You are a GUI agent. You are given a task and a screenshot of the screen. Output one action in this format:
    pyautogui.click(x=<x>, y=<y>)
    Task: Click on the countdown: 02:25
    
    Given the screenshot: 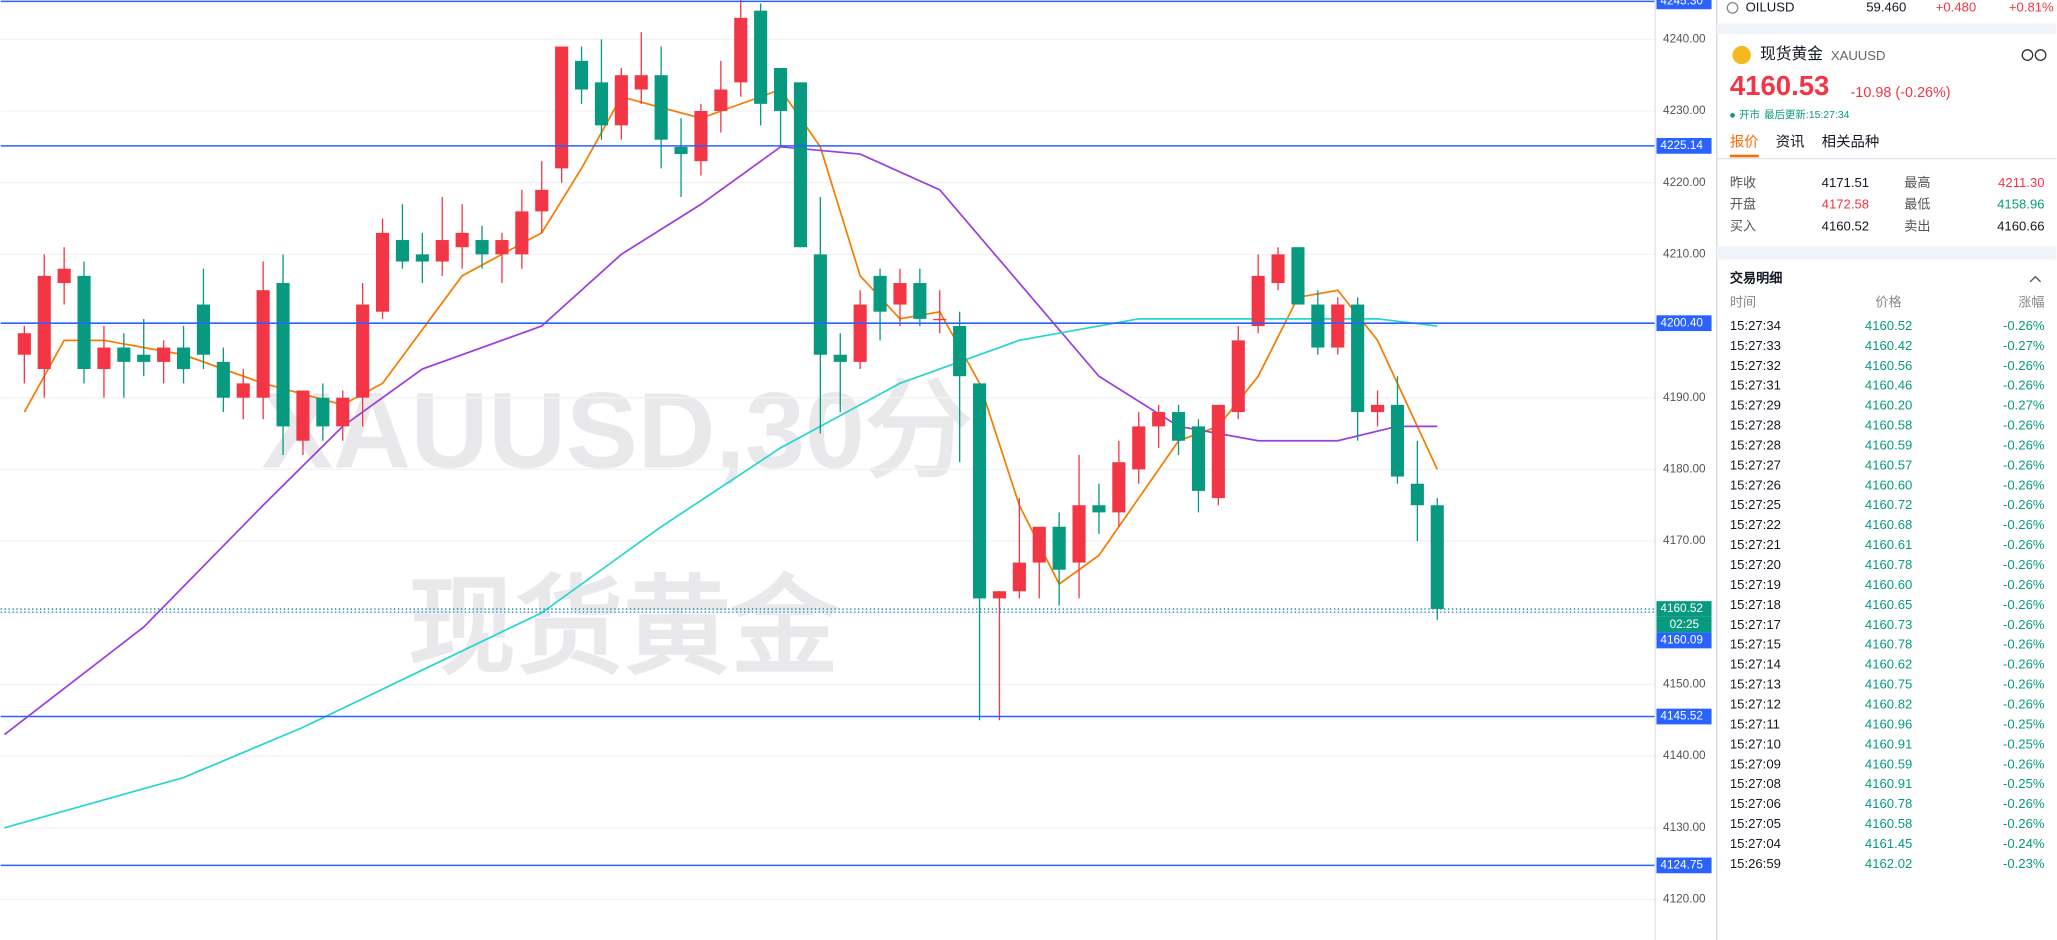 What is the action you would take?
    pyautogui.click(x=1685, y=624)
    